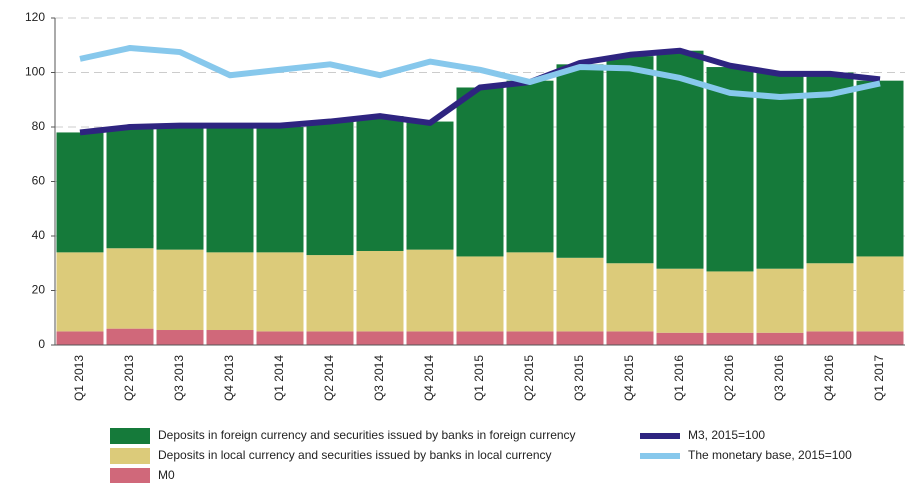 This screenshot has width=905, height=483. I want to click on x-tick-label: Q2 2015, so click(529, 378).